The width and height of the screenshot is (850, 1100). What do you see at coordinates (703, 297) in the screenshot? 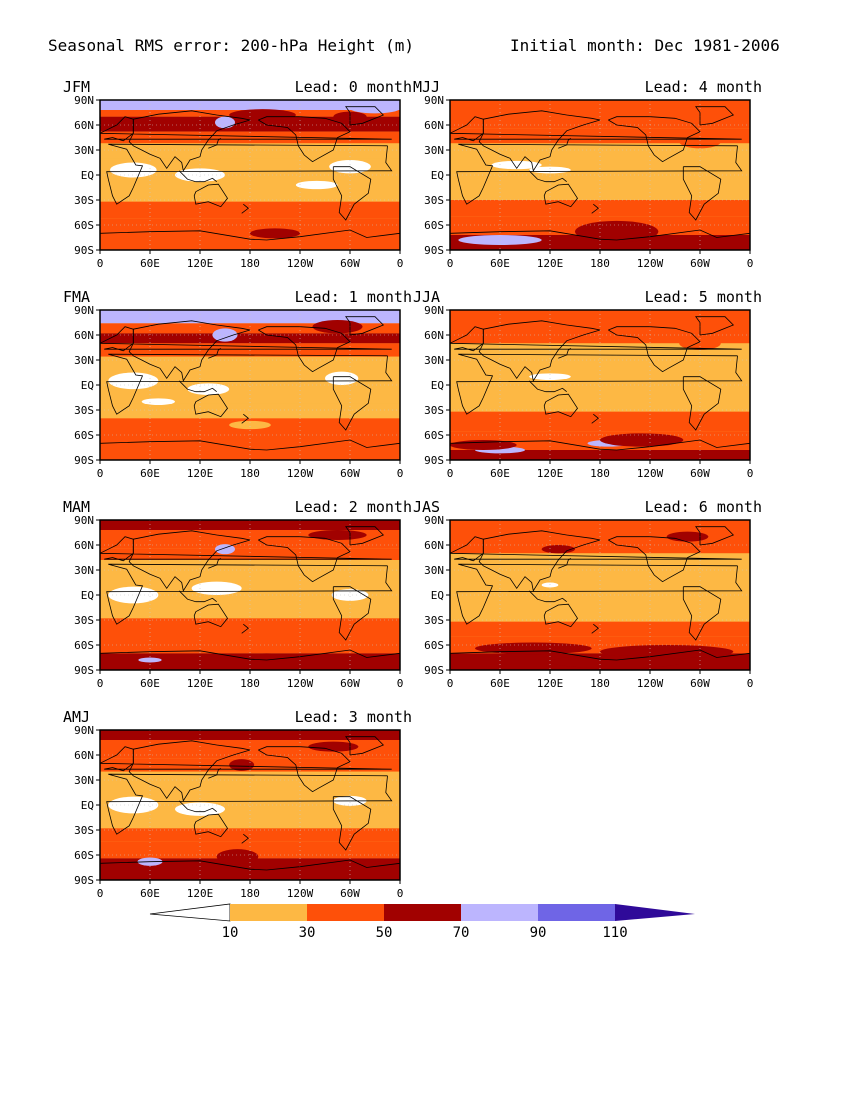
I see `panel-lead-label: Lead: 5 month` at bounding box center [703, 297].